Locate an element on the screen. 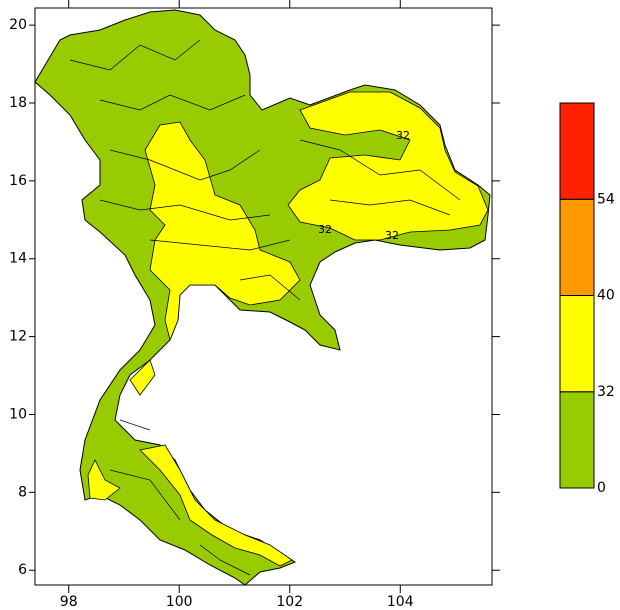 The width and height of the screenshot is (620, 610). contour-labels: 32 32 32 is located at coordinates (364, 185).